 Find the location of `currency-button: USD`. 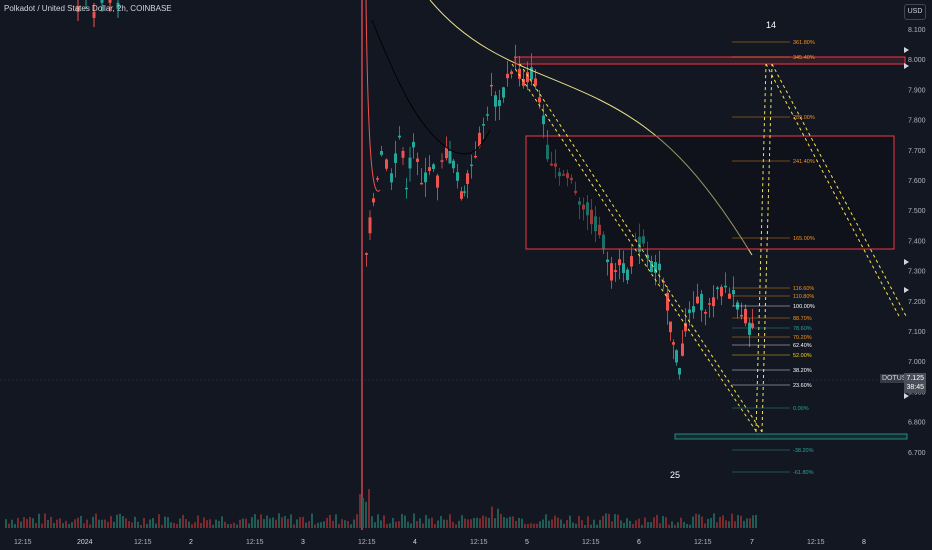

currency-button: USD is located at coordinates (915, 12).